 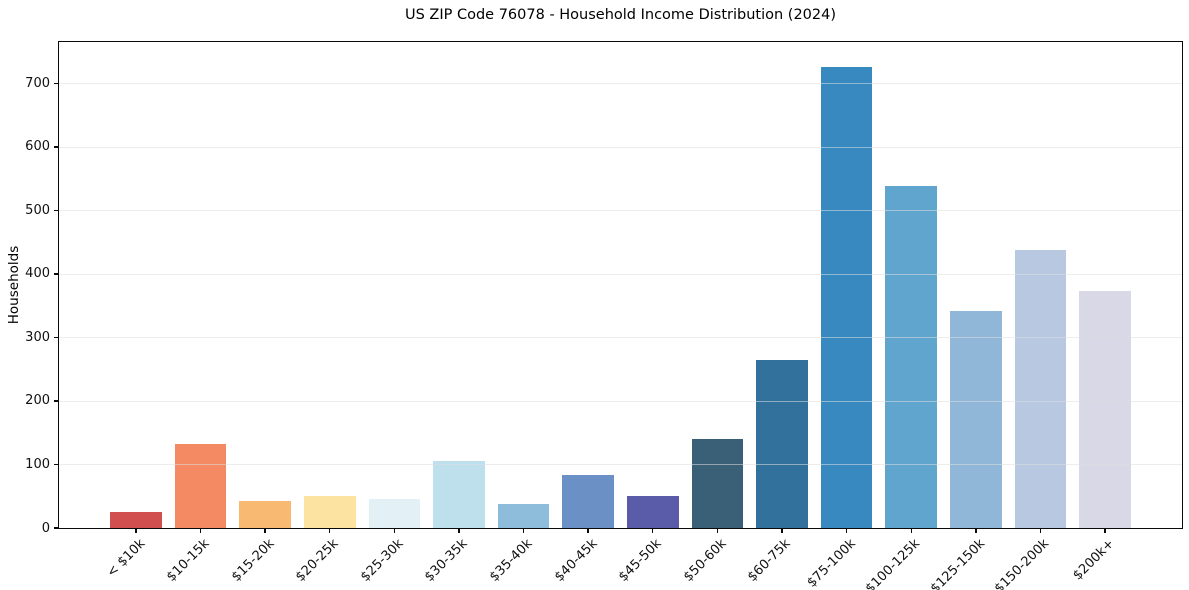 I want to click on x-tick-label-20-25k: $20-25k, so click(x=317, y=560).